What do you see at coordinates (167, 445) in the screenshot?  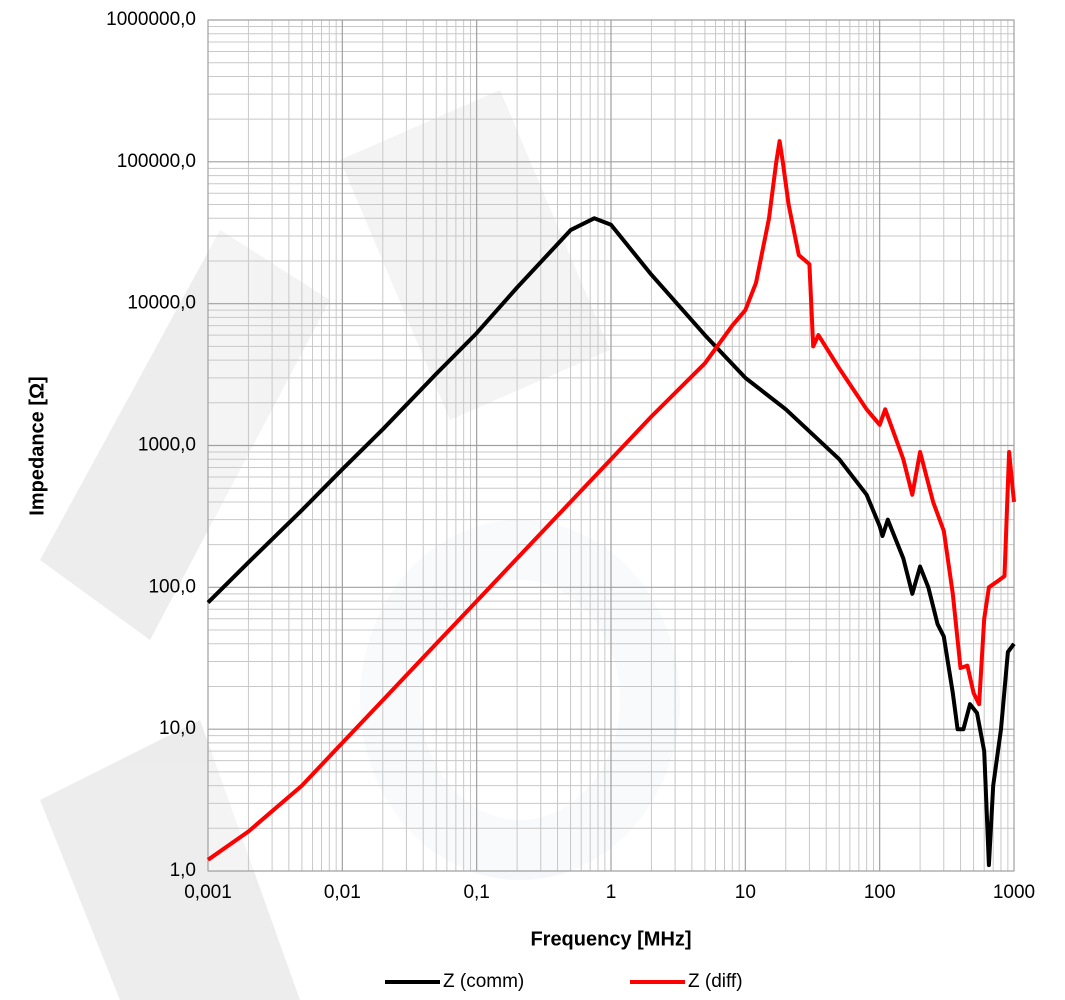 I see `y-tick-label: 1000,0` at bounding box center [167, 445].